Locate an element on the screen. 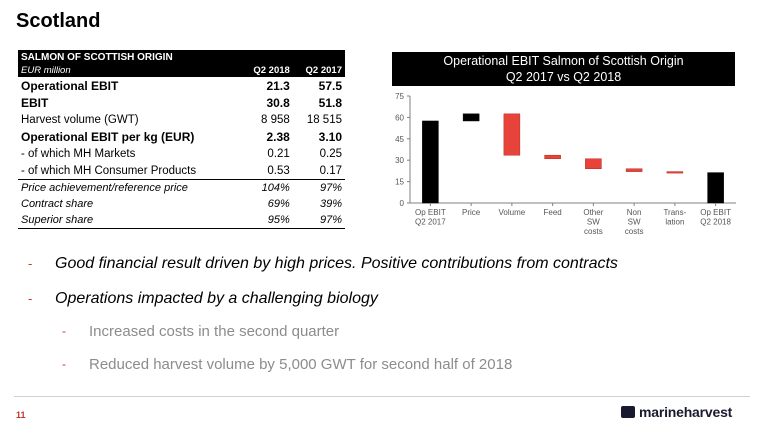 This screenshot has width=764, height=428. table-row: Operational EBIT 21.3 57.5 is located at coordinates (181, 85).